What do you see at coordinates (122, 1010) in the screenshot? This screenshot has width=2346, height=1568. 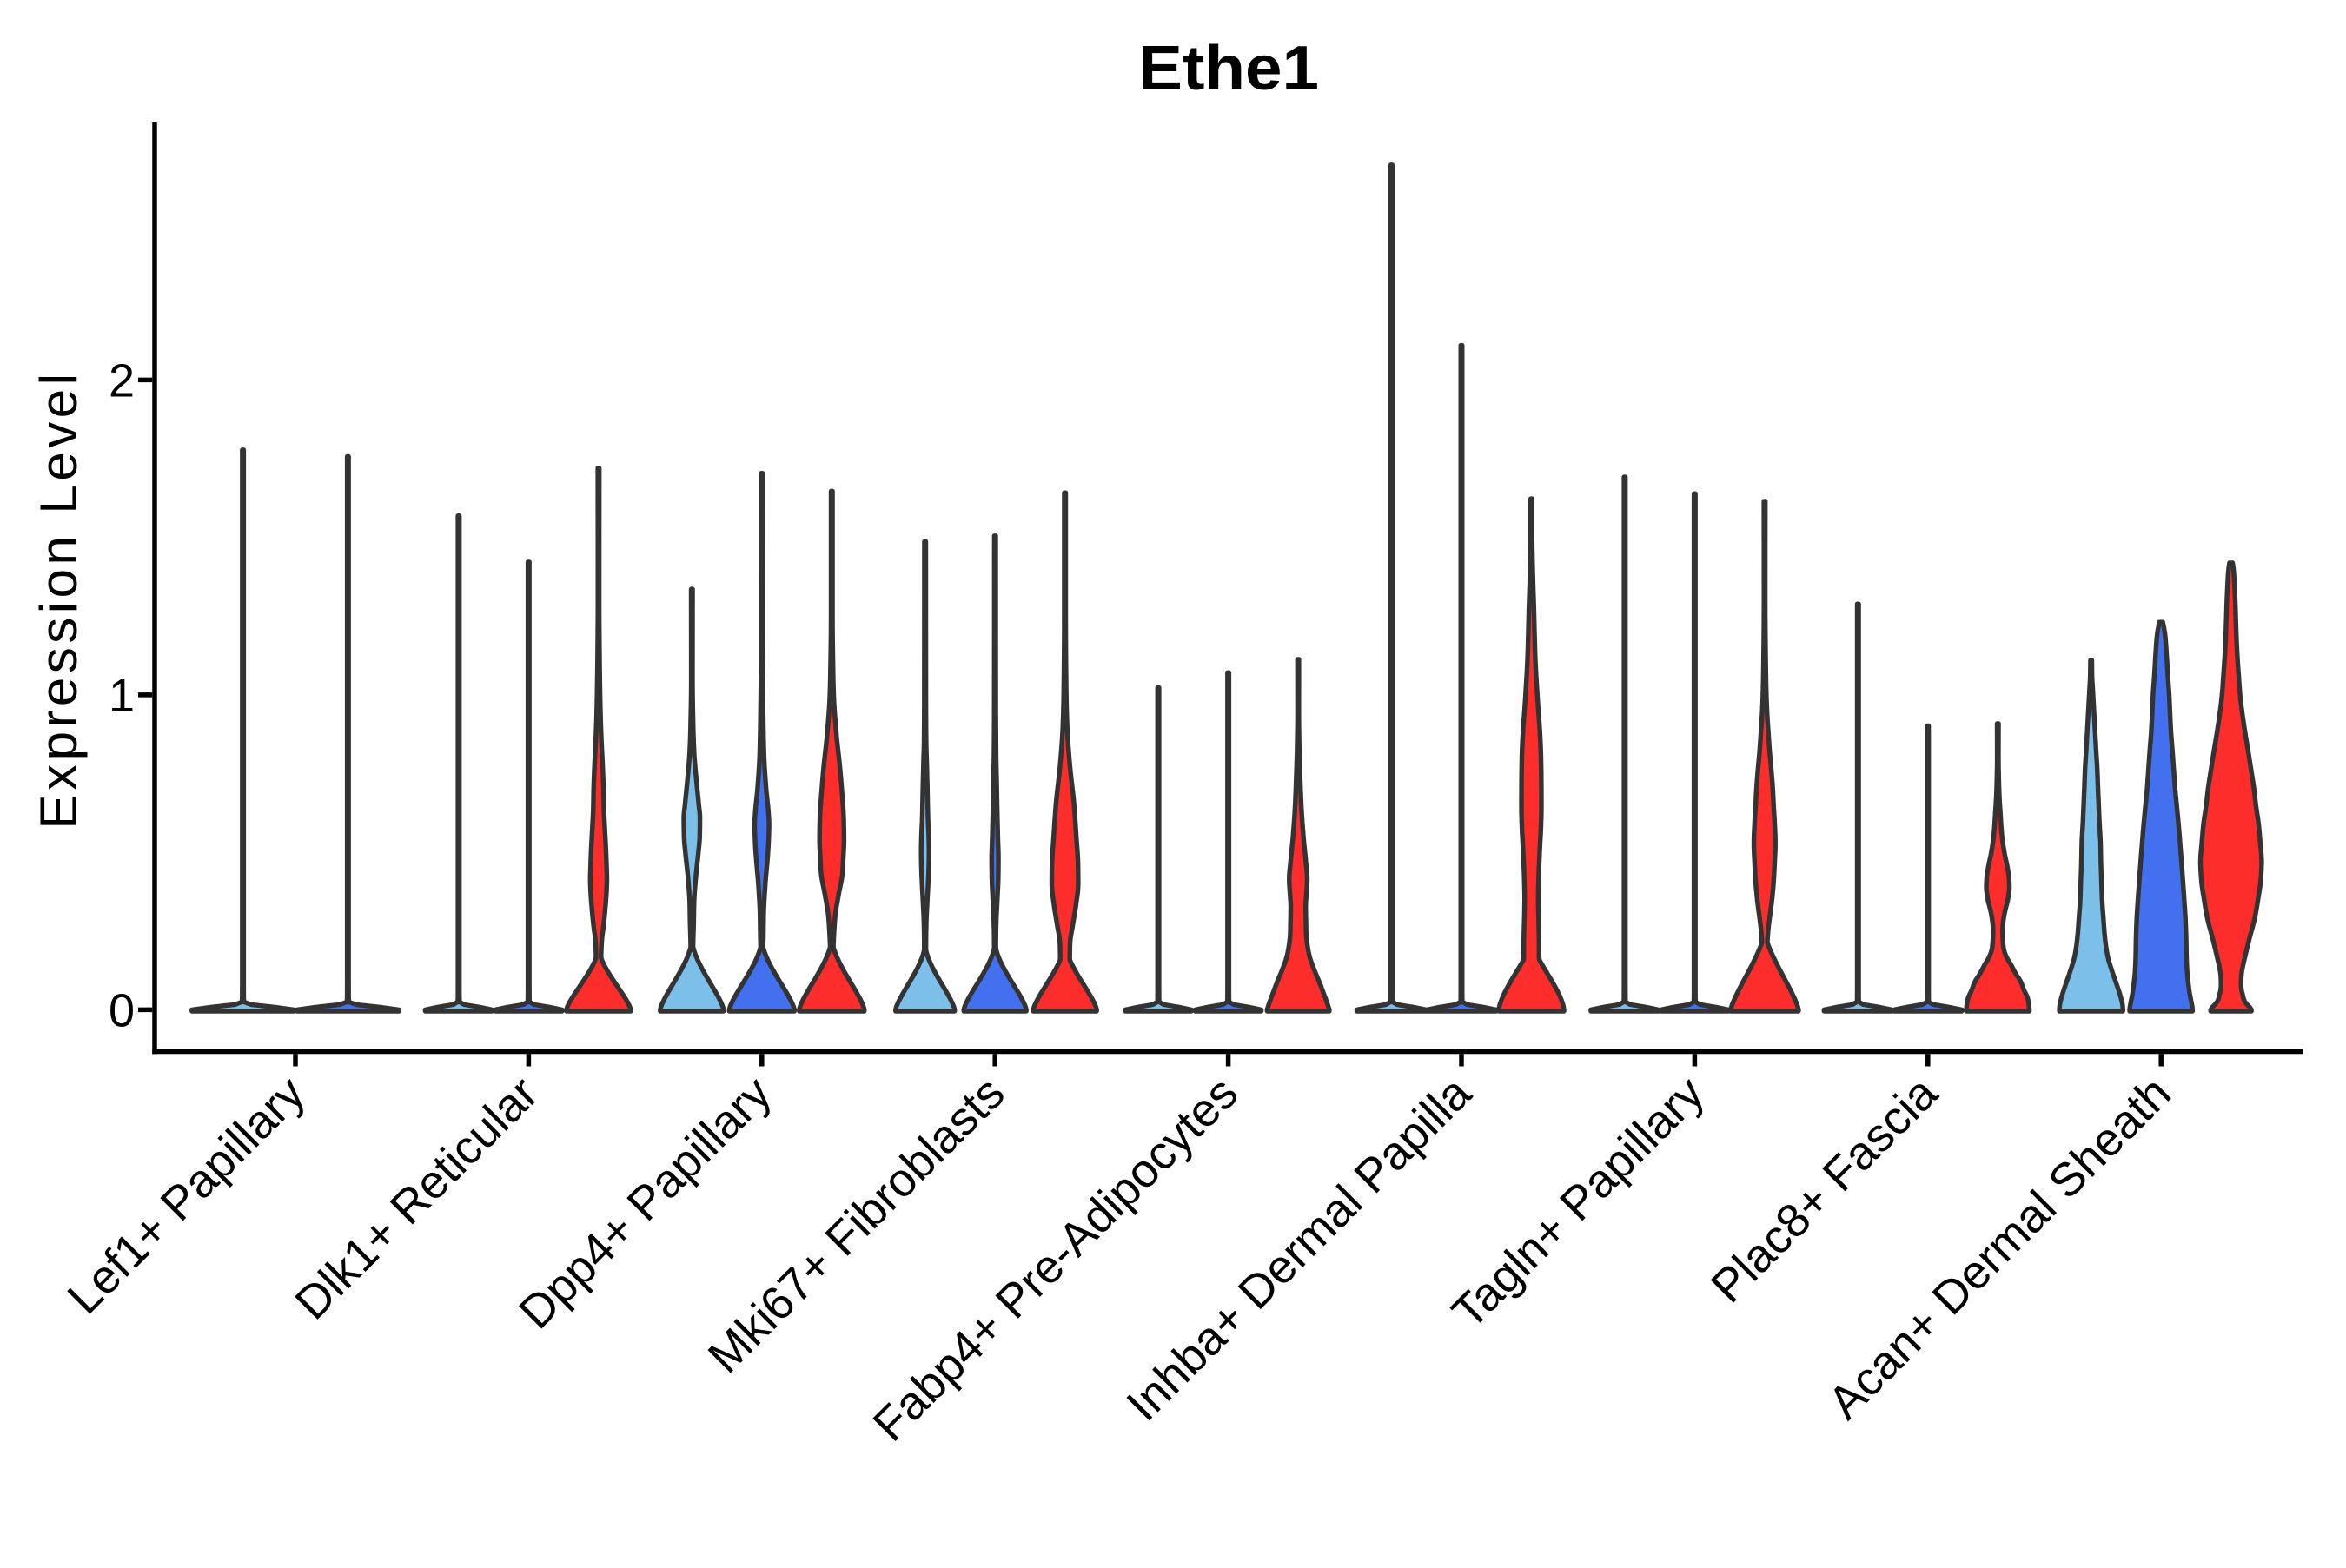 I see `svg-text: 0` at bounding box center [122, 1010].